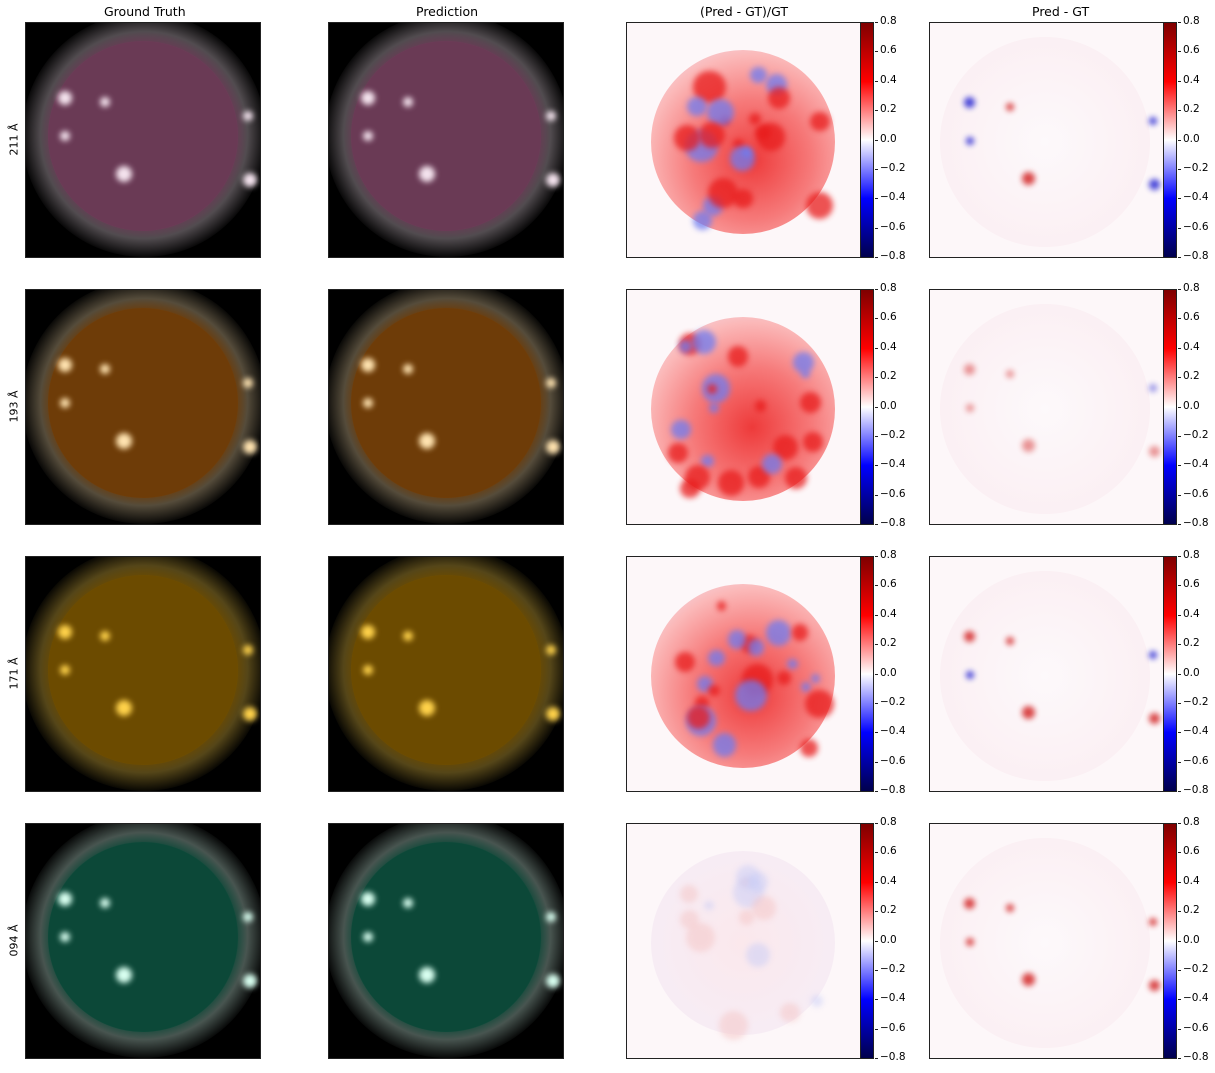 Image resolution: width=1215 pixels, height=1073 pixels. I want to click on column-title-difference: Pred - GT, so click(1061, 11).